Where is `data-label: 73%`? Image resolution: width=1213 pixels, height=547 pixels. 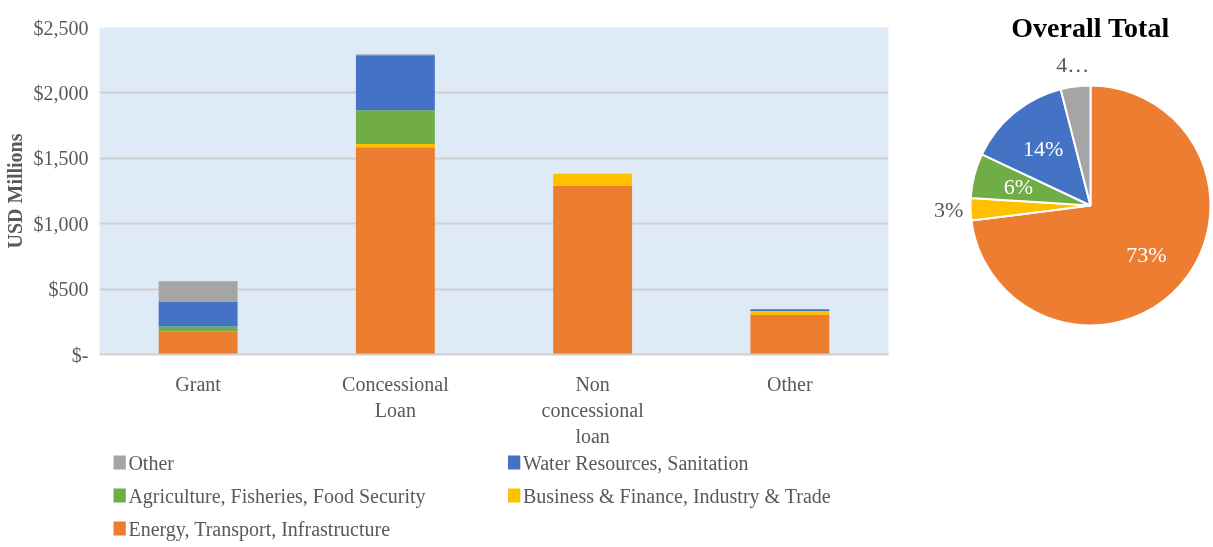 data-label: 73% is located at coordinates (1146, 255).